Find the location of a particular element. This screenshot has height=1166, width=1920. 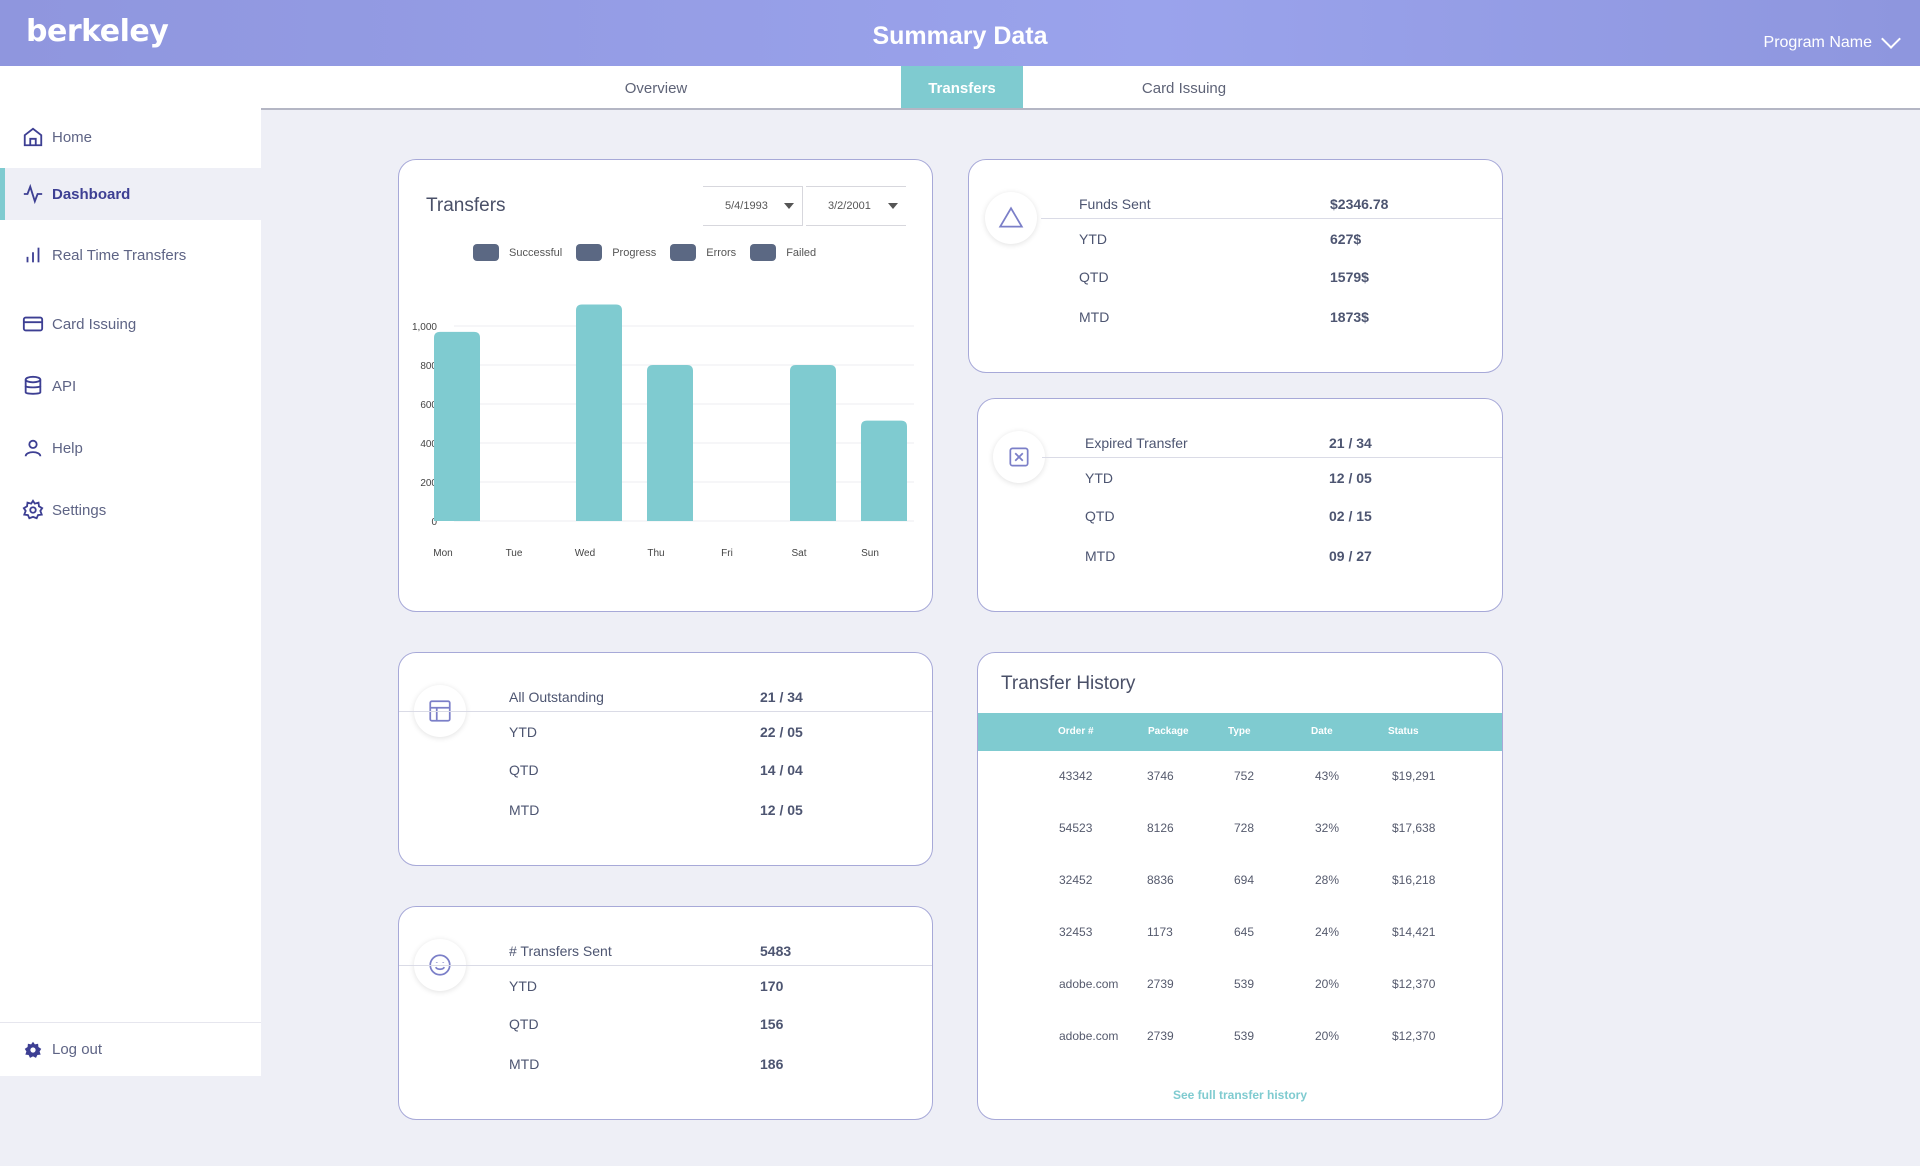

qtd-value: 1579$ is located at coordinates (1349, 277).